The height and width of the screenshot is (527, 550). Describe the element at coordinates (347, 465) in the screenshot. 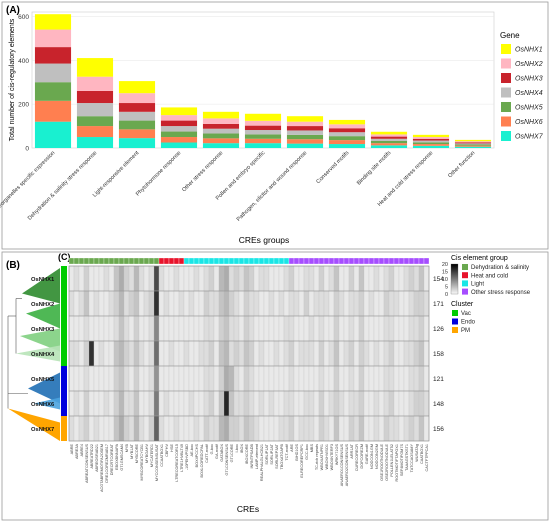

I see `column-label: ANAERO2CONSENSUS` at that location.